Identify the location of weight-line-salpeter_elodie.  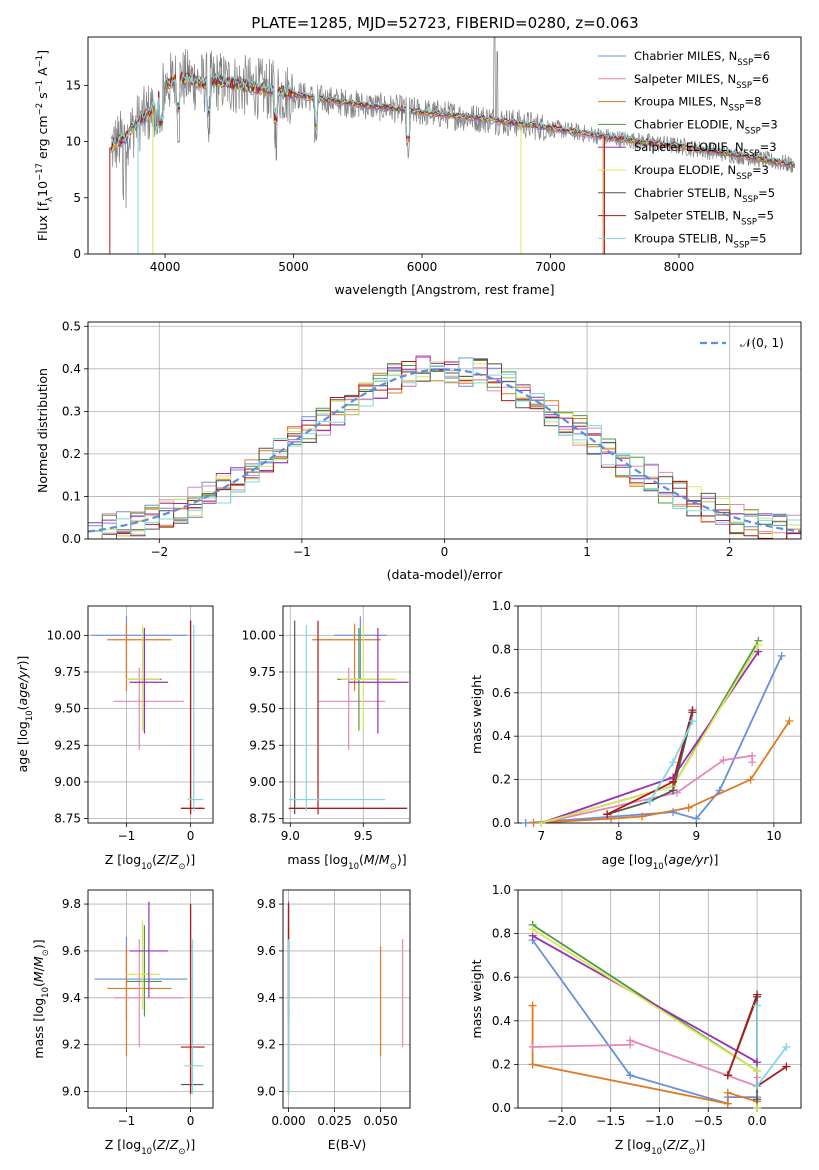
(645, 1021).